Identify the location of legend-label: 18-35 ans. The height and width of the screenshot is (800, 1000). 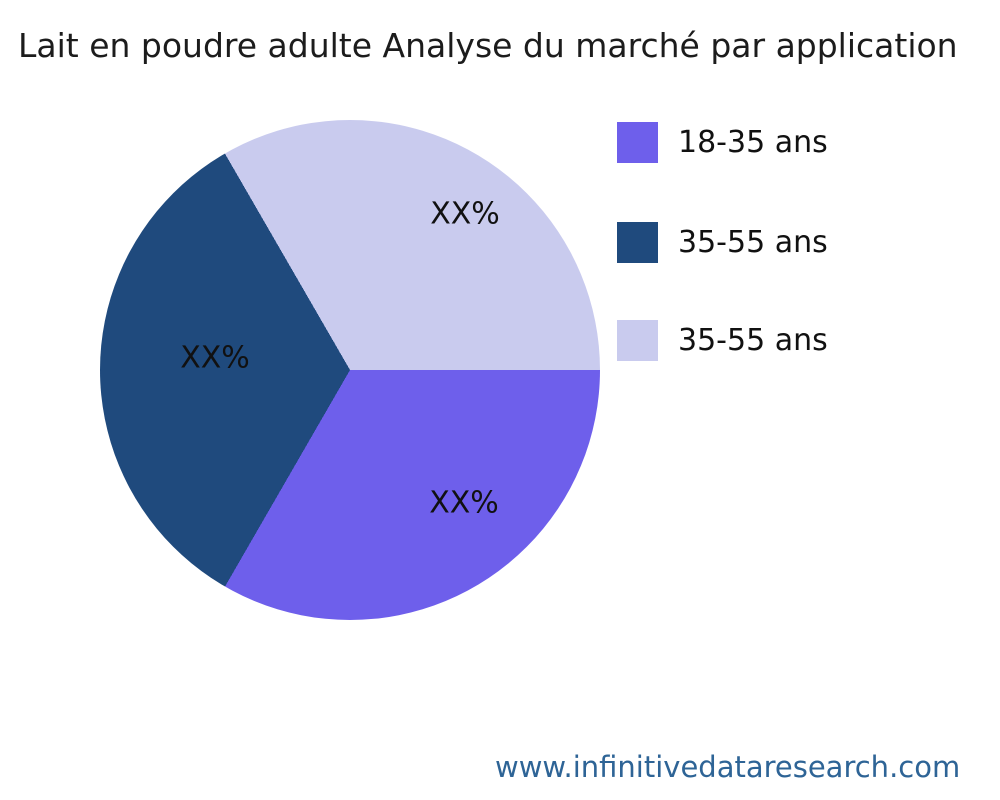
(753, 142).